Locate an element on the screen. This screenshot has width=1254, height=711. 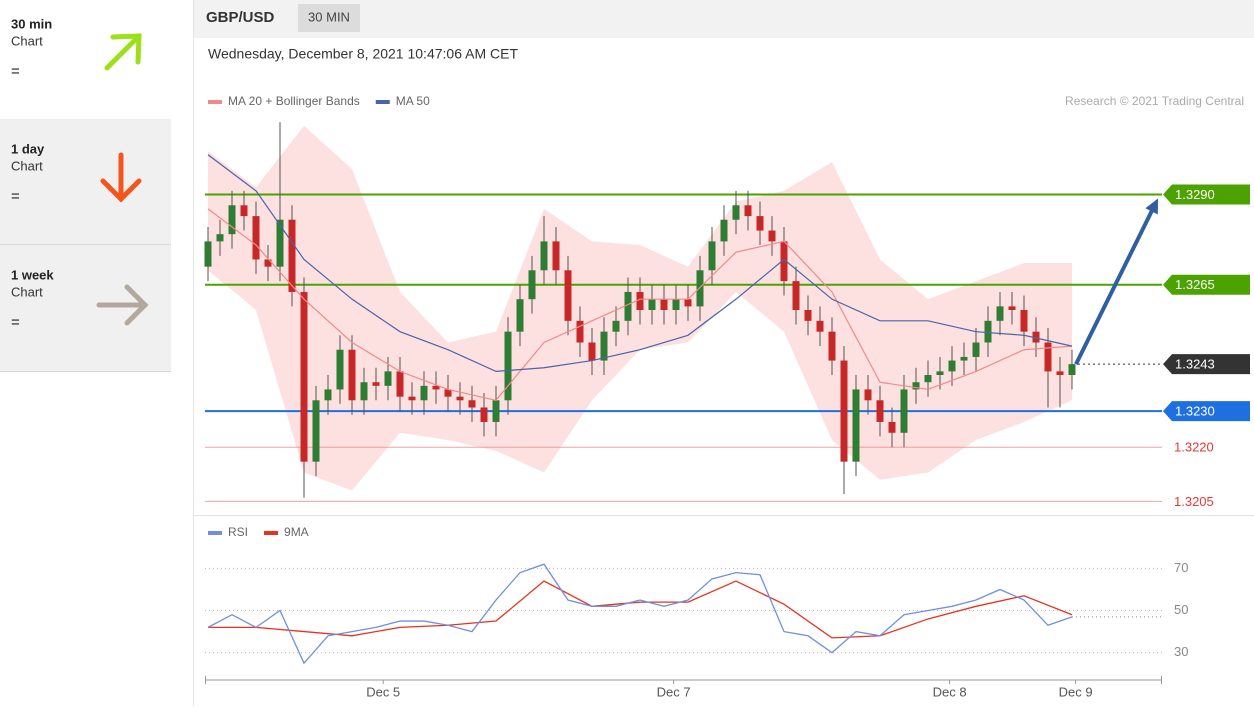
y-tick-label: 70 is located at coordinates (1181, 567).